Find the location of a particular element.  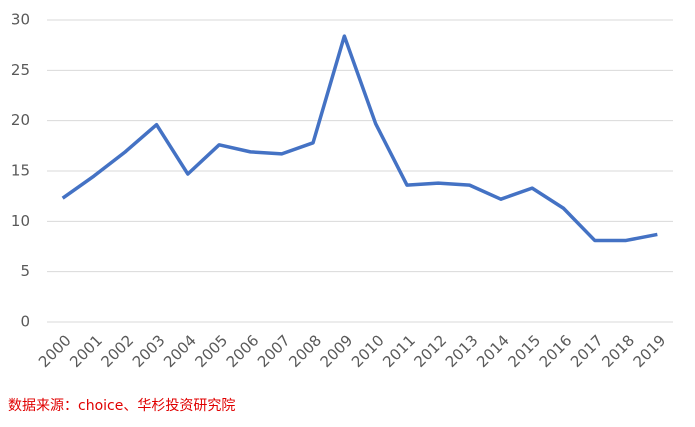

x-tick-label: 2009 is located at coordinates (337, 351).